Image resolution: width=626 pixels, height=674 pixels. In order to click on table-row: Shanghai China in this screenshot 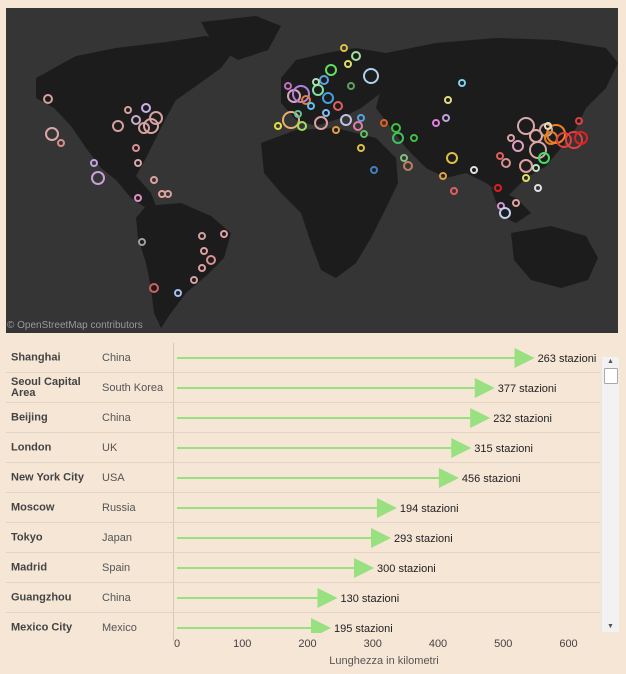, I will do `click(303, 358)`.